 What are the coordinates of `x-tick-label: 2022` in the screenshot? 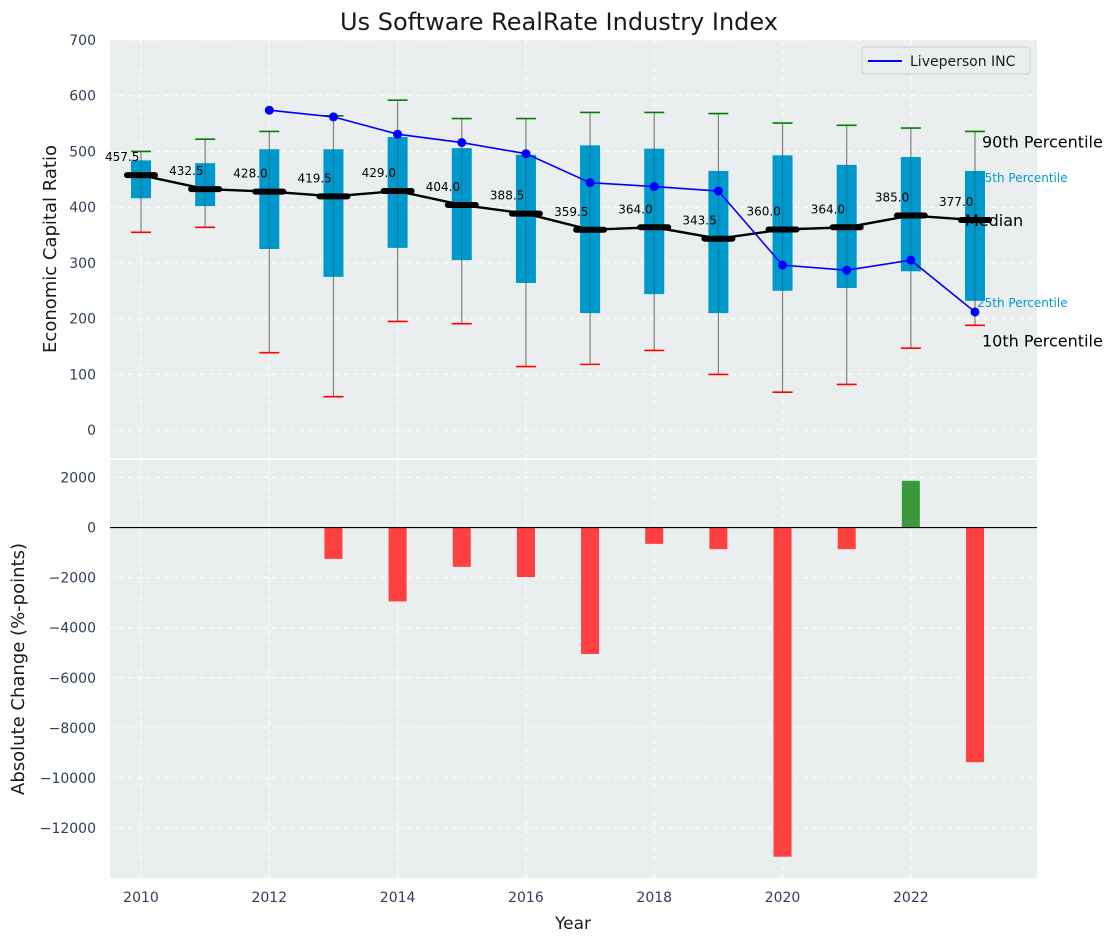 It's located at (911, 898).